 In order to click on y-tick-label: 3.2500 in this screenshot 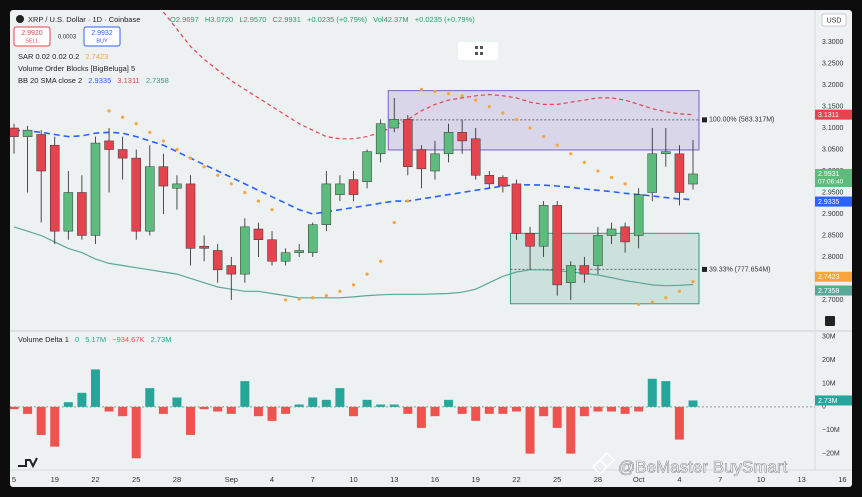, I will do `click(833, 63)`.